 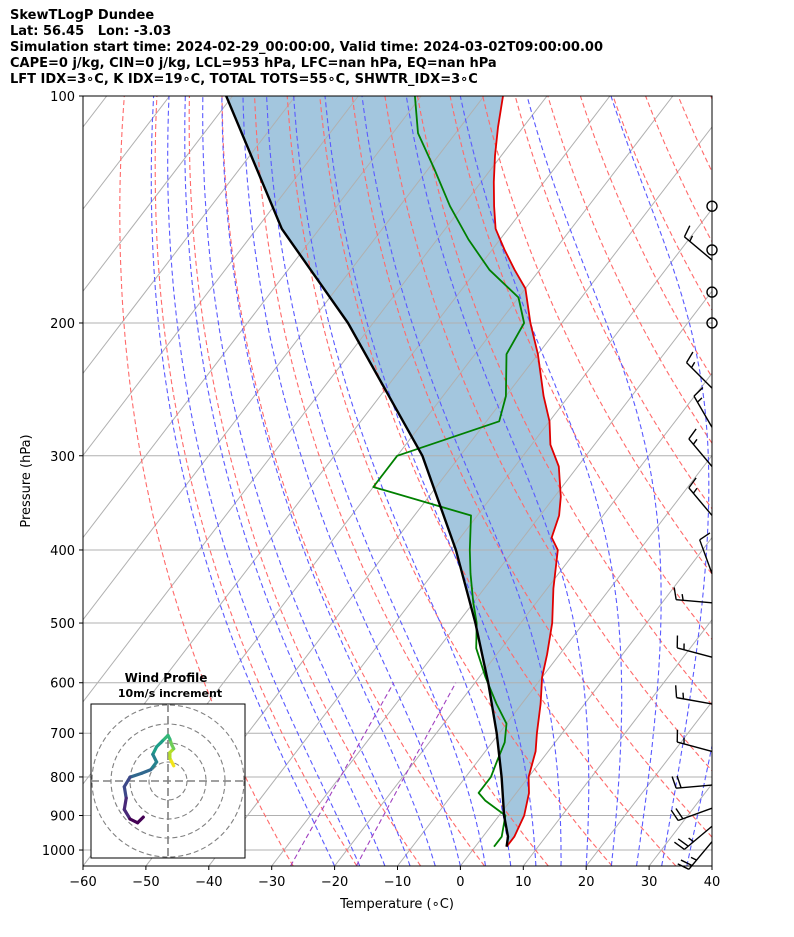 What do you see at coordinates (523, 882) in the screenshot?
I see `x-tick-label: 10` at bounding box center [523, 882].